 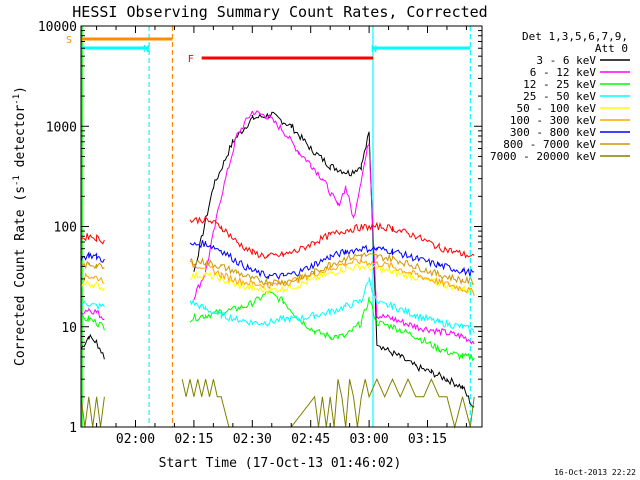 I want to click on x-tick-label: 02:30, so click(x=252, y=439).